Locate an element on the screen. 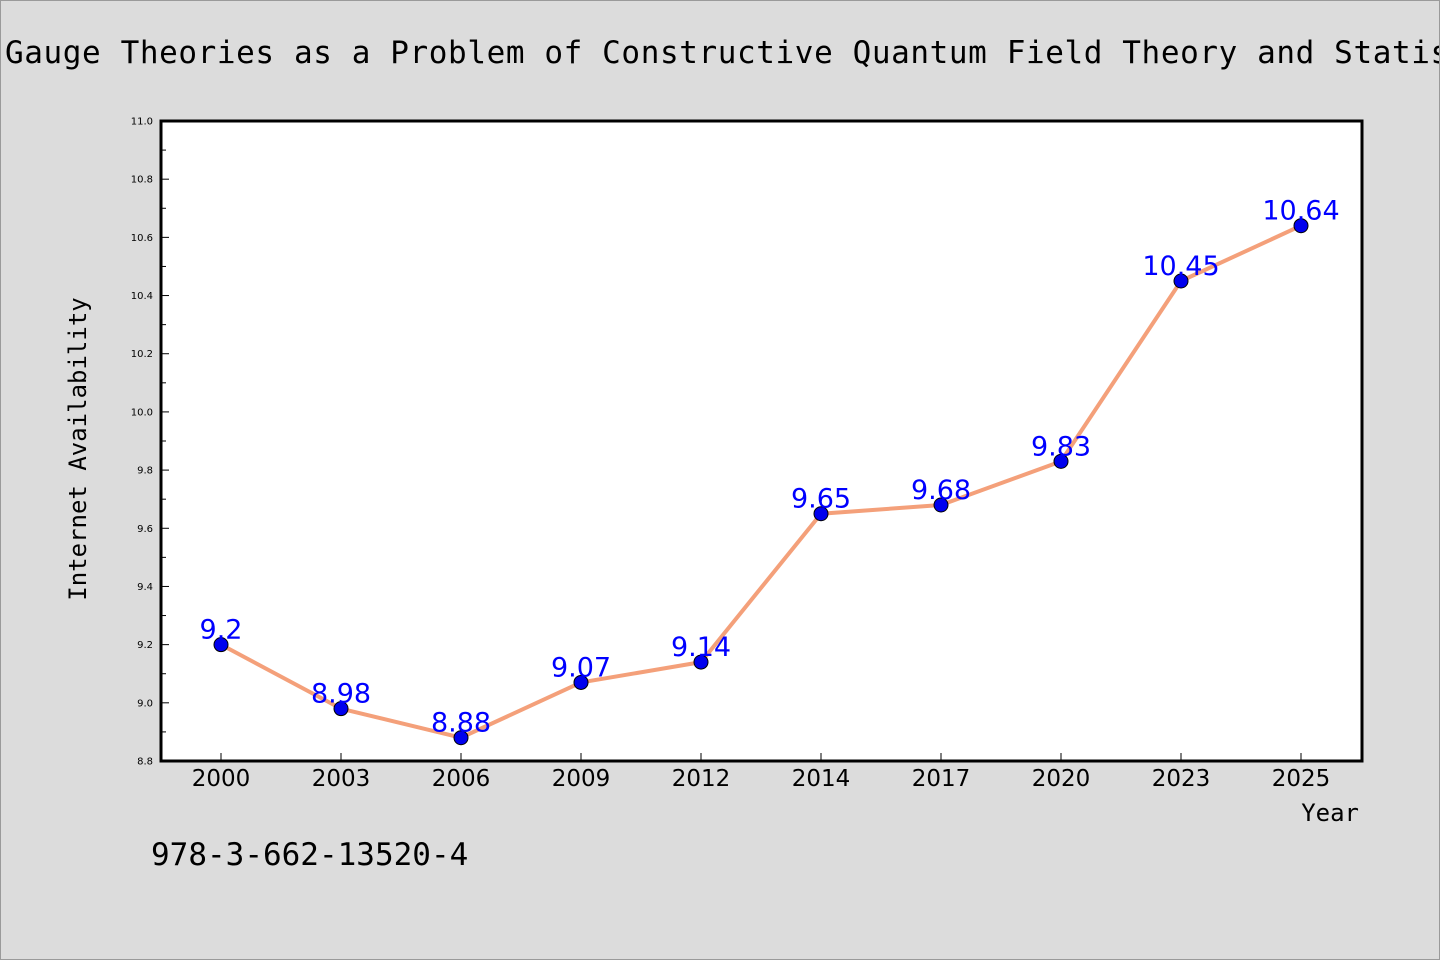 The image size is (1440, 960). data-label: 9.2 is located at coordinates (221, 630).